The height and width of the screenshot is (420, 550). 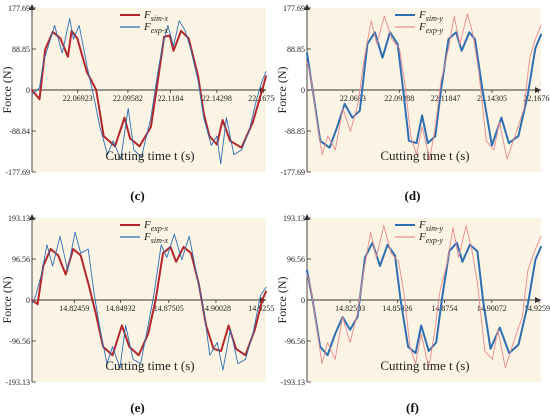 I want to click on series-line-Fexp-y, so click(x=424, y=297).